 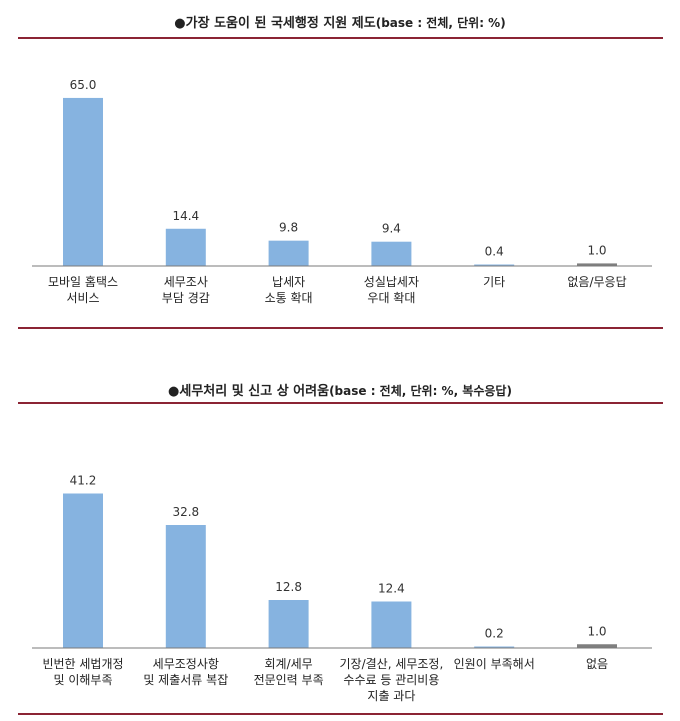 I want to click on category-label: 빈번한 세법개정, so click(x=82, y=664).